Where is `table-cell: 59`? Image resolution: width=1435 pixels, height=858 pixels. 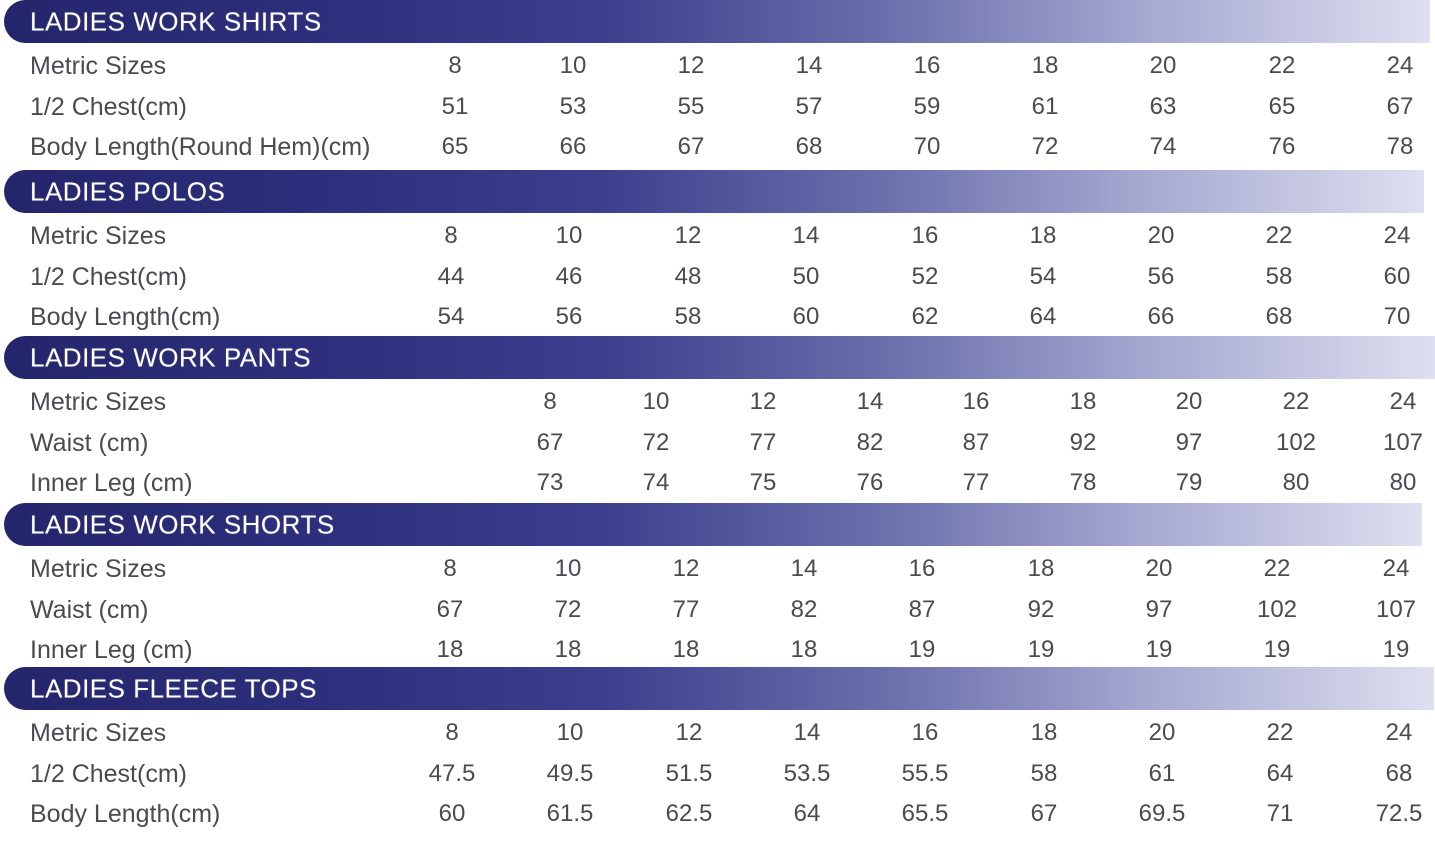
table-cell: 59 is located at coordinates (927, 106).